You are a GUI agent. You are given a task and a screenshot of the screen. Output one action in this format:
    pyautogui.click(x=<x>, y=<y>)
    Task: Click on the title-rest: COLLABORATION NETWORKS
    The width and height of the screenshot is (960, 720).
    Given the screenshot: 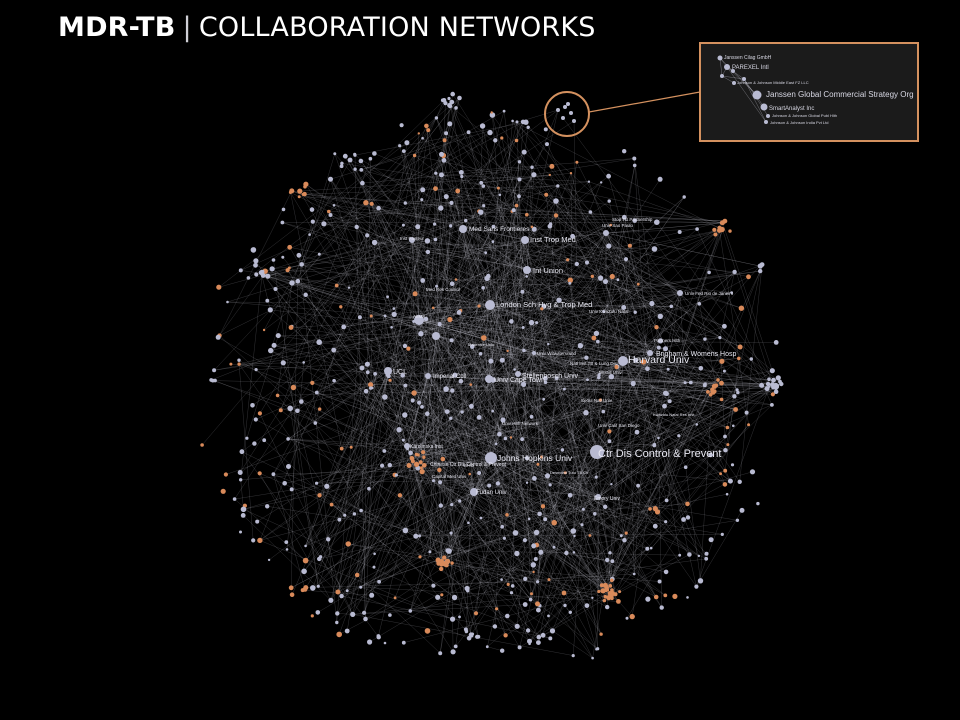 What is the action you would take?
    pyautogui.click(x=397, y=27)
    